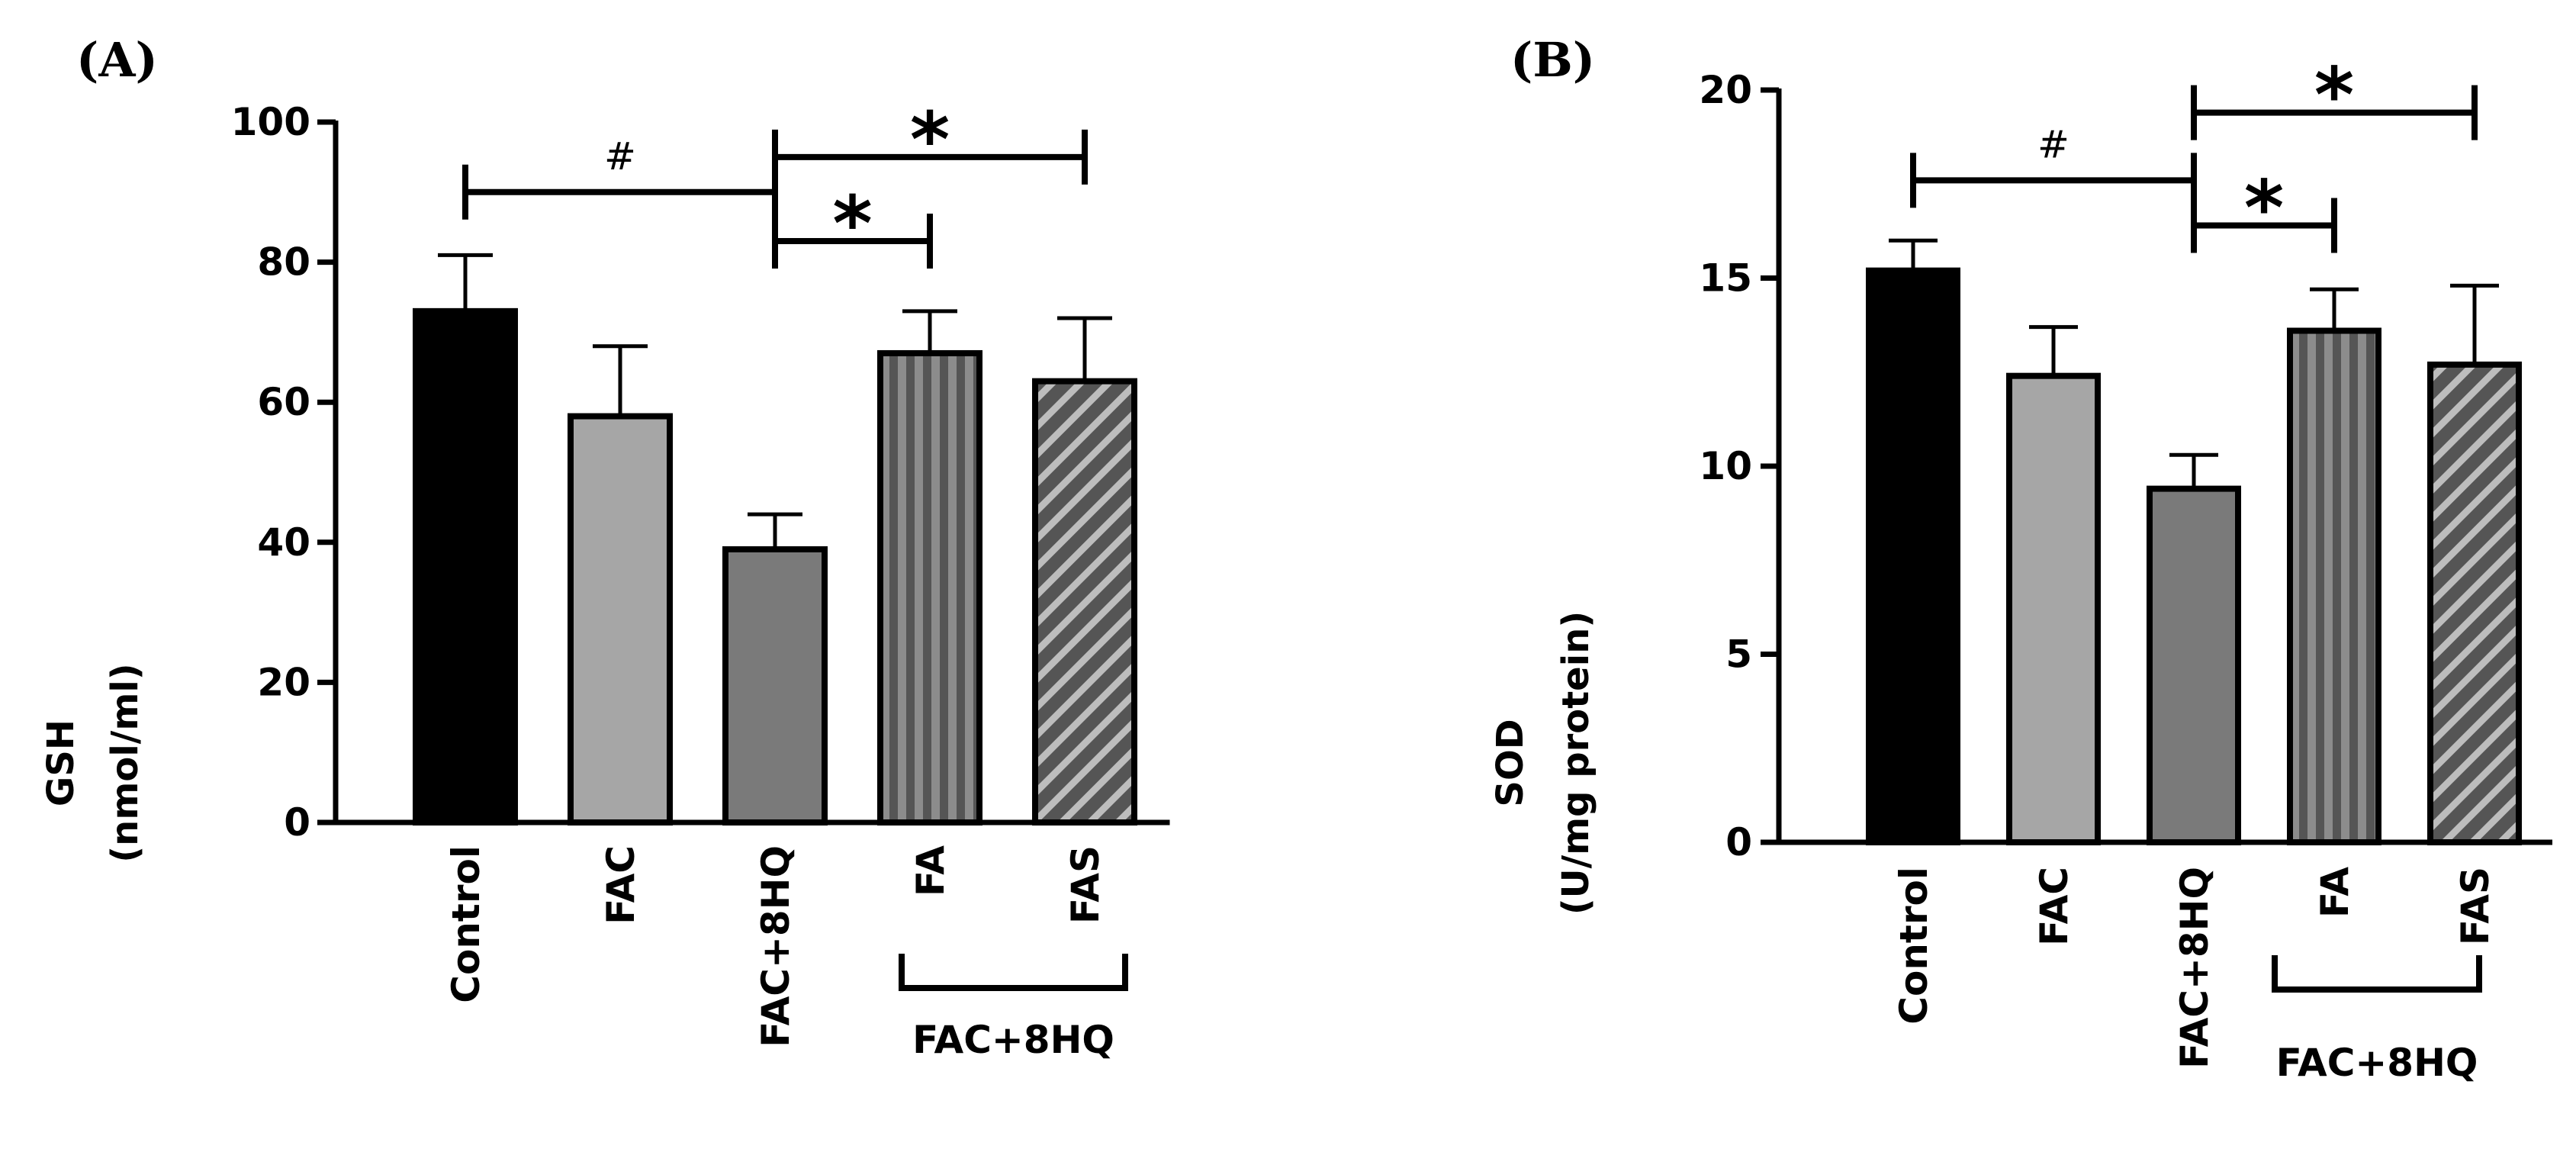 Image resolution: width=2576 pixels, height=1149 pixels. I want to click on panel-label-b: (B), so click(1552, 60).